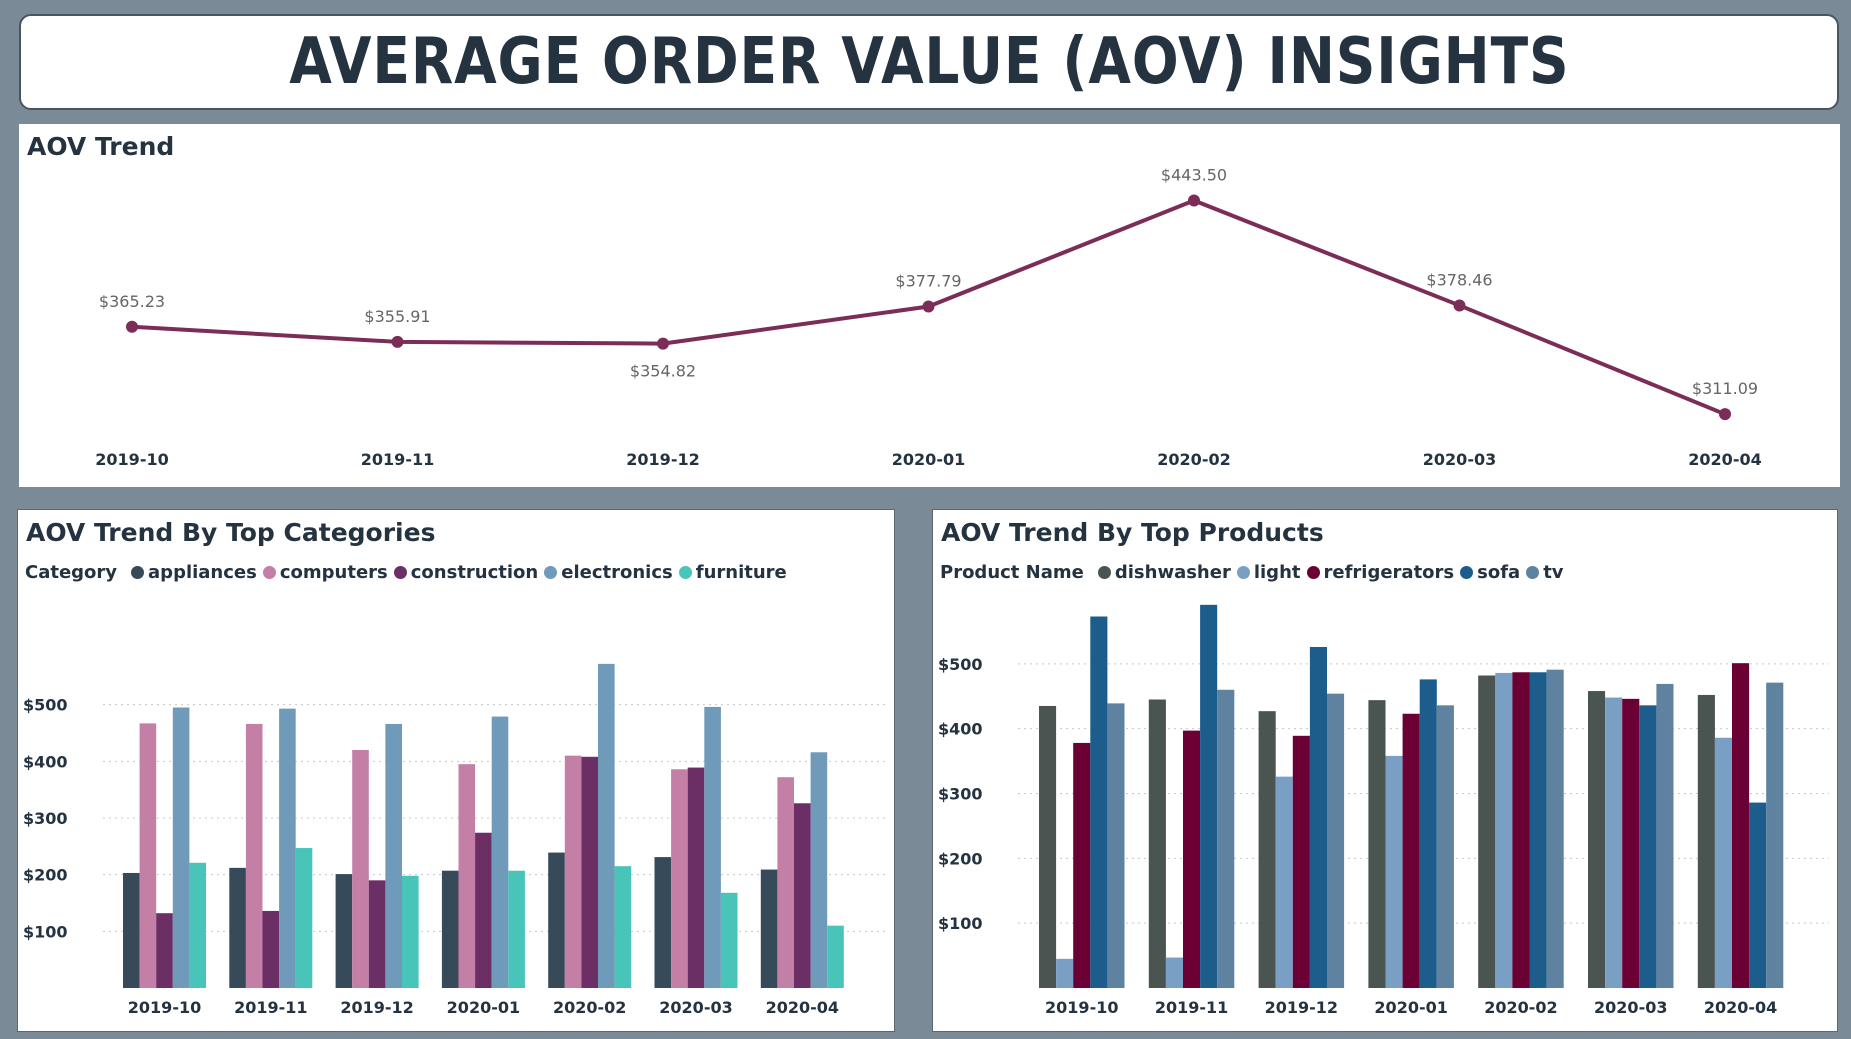  I want to click on products-legend-item-light: light, so click(1268, 572).